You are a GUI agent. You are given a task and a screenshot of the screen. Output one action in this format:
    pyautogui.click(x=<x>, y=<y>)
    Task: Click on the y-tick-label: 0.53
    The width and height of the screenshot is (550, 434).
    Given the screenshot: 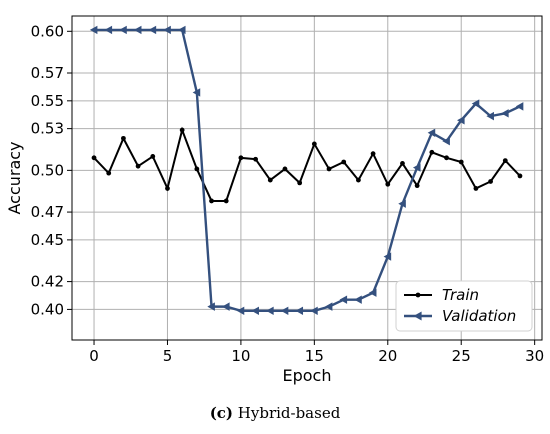 What is the action you would take?
    pyautogui.click(x=47, y=129)
    